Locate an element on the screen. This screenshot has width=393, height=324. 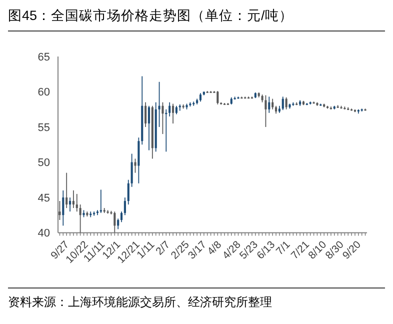
y-tick-label: 50 is located at coordinates (44, 163).